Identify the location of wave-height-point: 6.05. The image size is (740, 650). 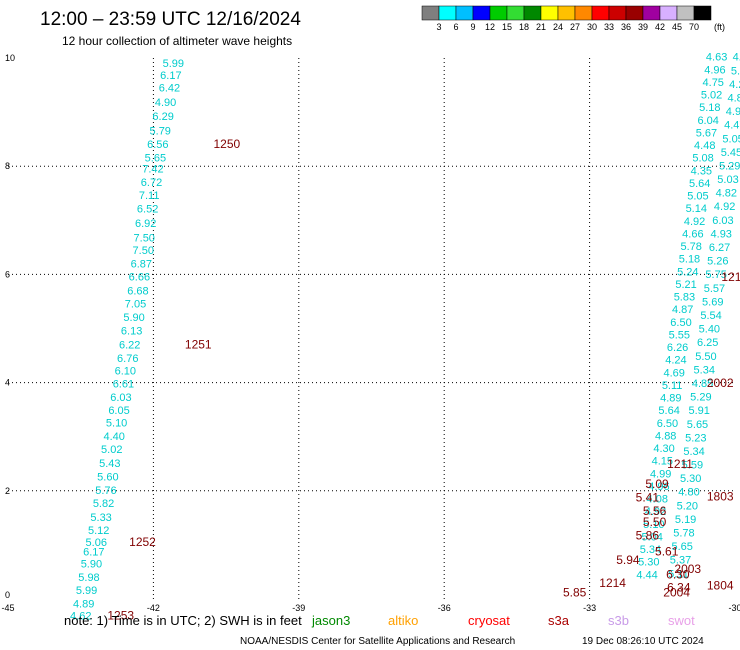
(118, 411).